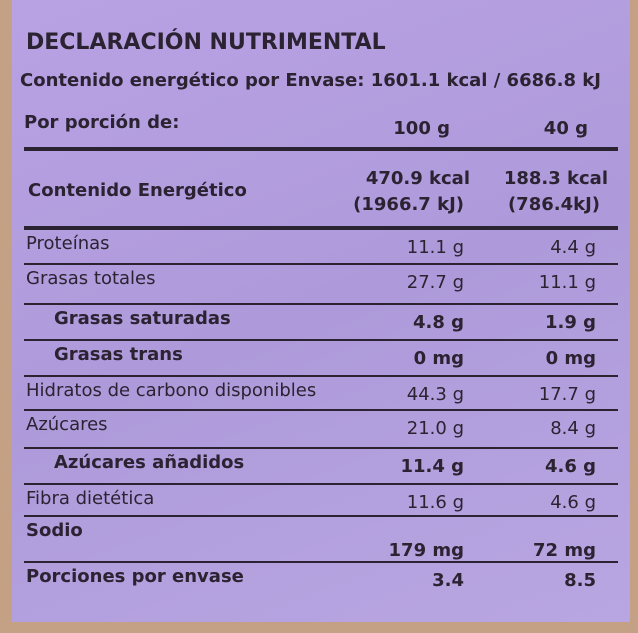 This screenshot has width=638, height=633. What do you see at coordinates (565, 128) in the screenshot?
I see `column-header: 40 g` at bounding box center [565, 128].